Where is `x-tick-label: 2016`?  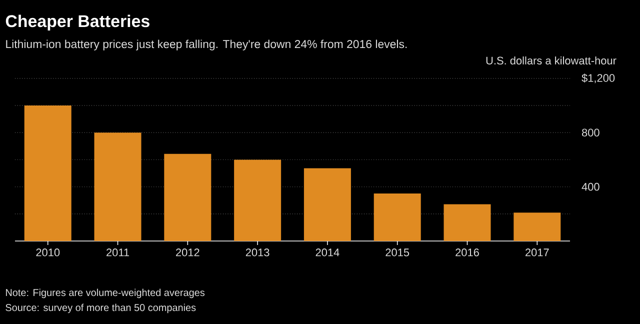 x-tick-label: 2016 is located at coordinates (467, 252).